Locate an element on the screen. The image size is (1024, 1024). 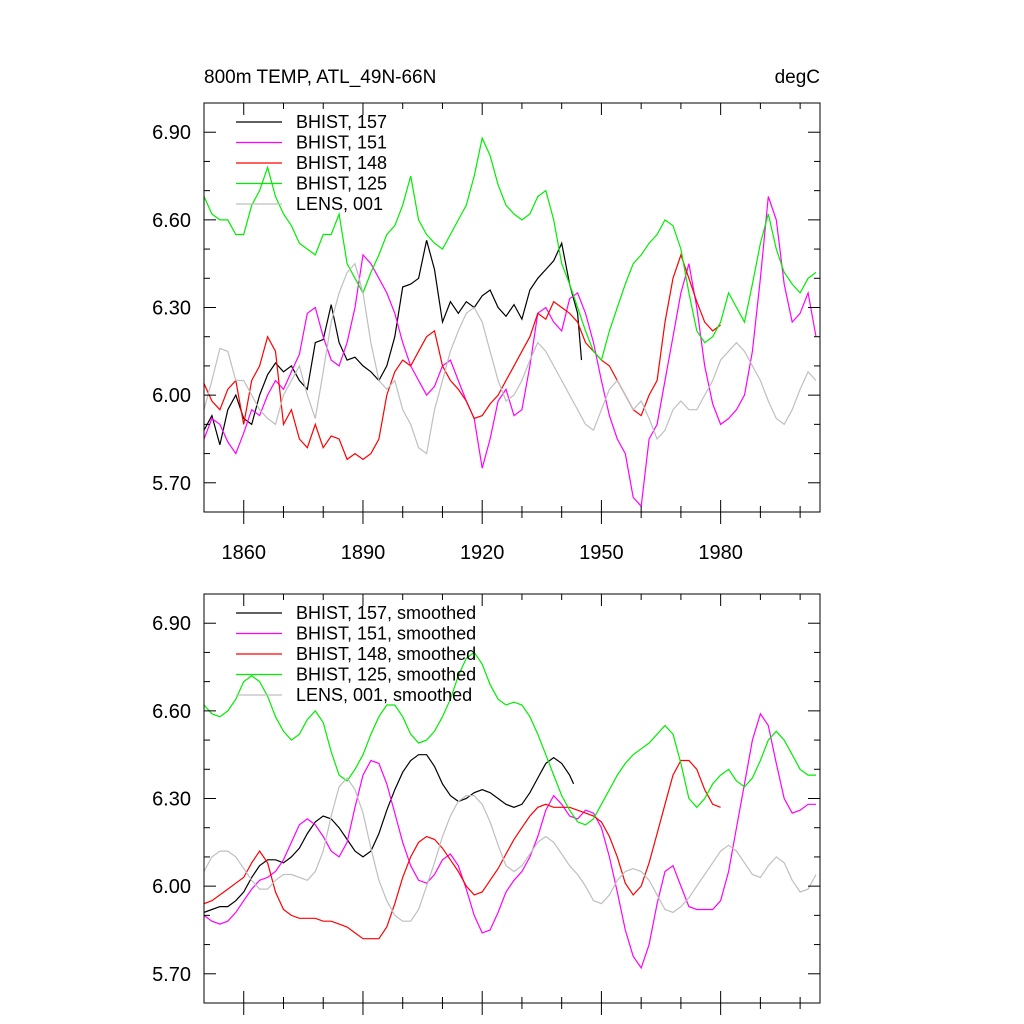
x-tick-label: 1890 is located at coordinates (363, 553).